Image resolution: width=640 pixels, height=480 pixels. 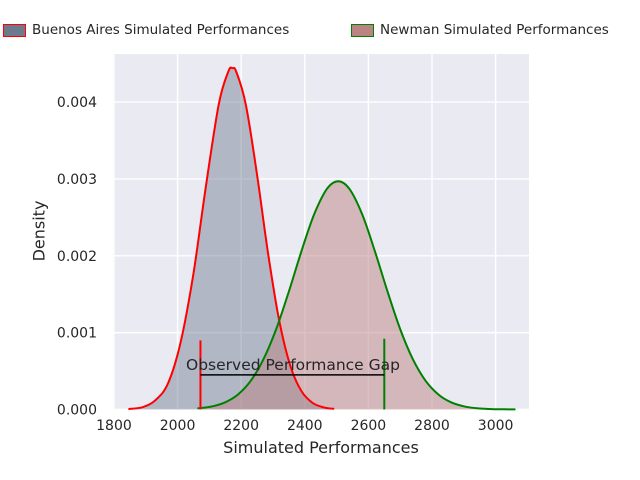 I want to click on newman-swatch-icon, so click(x=362, y=30).